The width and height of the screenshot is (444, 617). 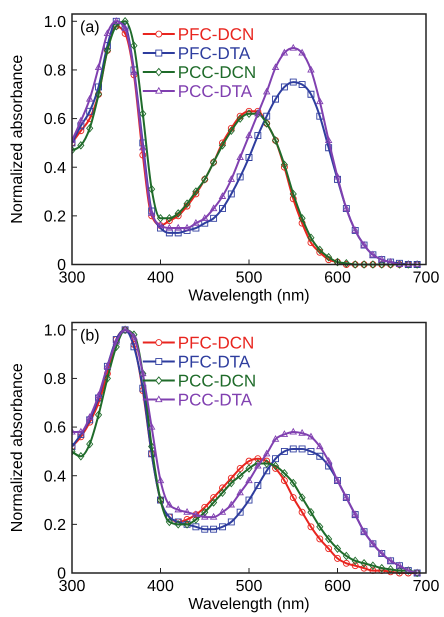 I want to click on chart-title: (b), so click(x=90, y=336).